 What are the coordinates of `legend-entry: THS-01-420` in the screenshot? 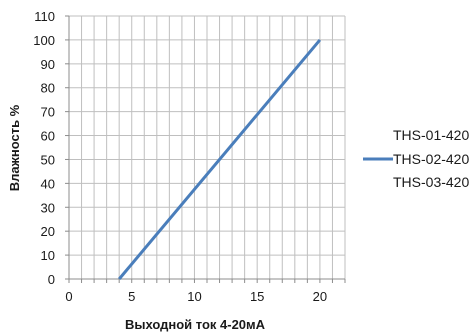 It's located at (431, 135).